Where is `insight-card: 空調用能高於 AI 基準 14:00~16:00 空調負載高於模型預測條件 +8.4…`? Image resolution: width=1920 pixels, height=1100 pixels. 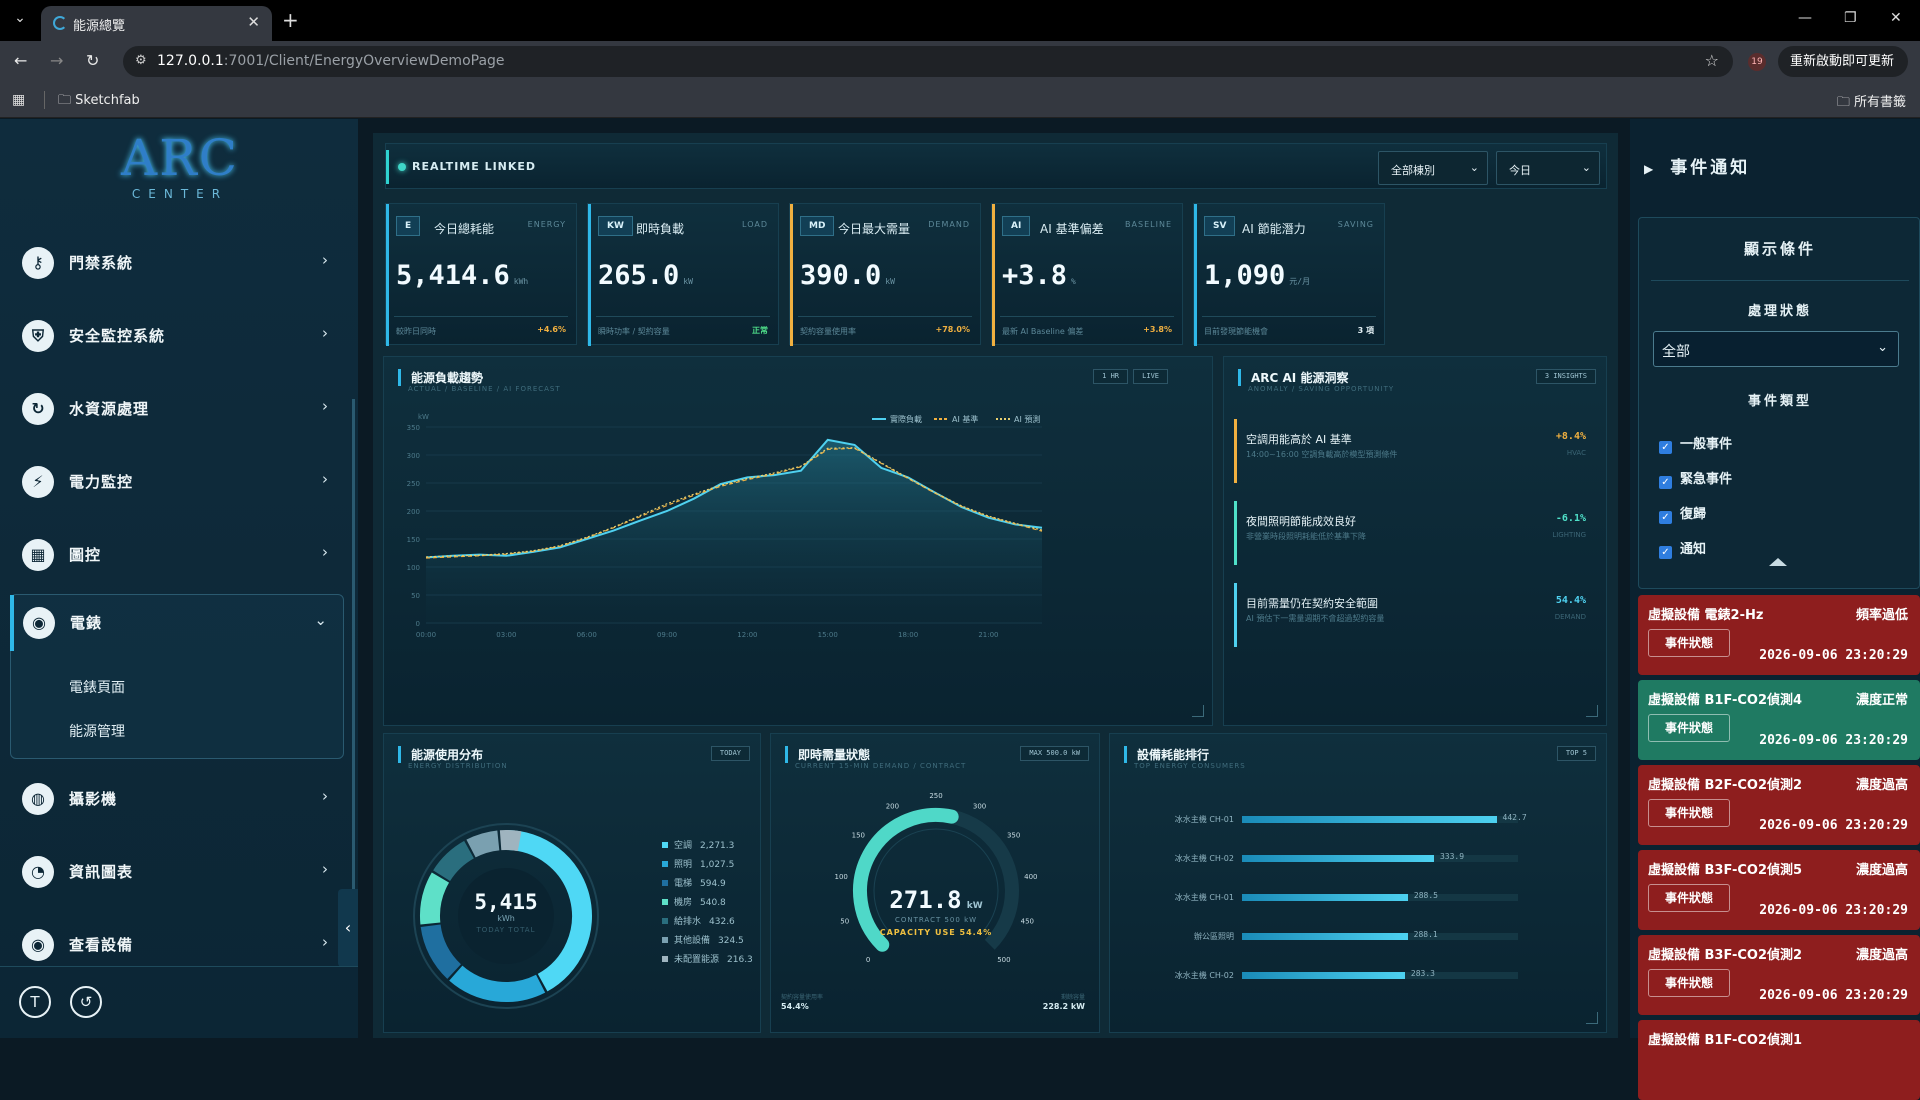 insight-card: 空調用能高於 AI 基準 14:00~16:00 空調負載高於模型預測條件 +8.4… is located at coordinates (1414, 451).